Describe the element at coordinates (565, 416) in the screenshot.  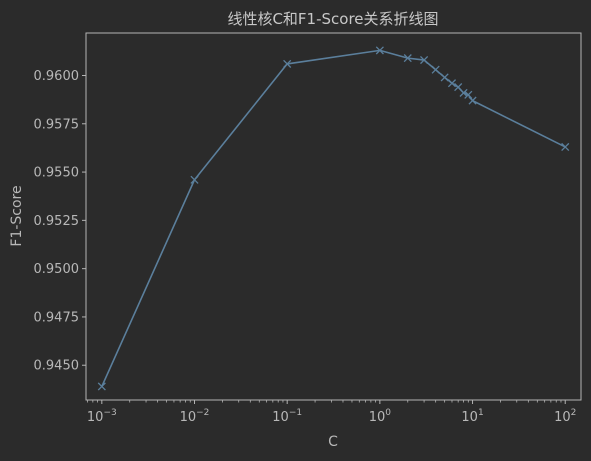
I see `x-tick-label: 10²` at that location.